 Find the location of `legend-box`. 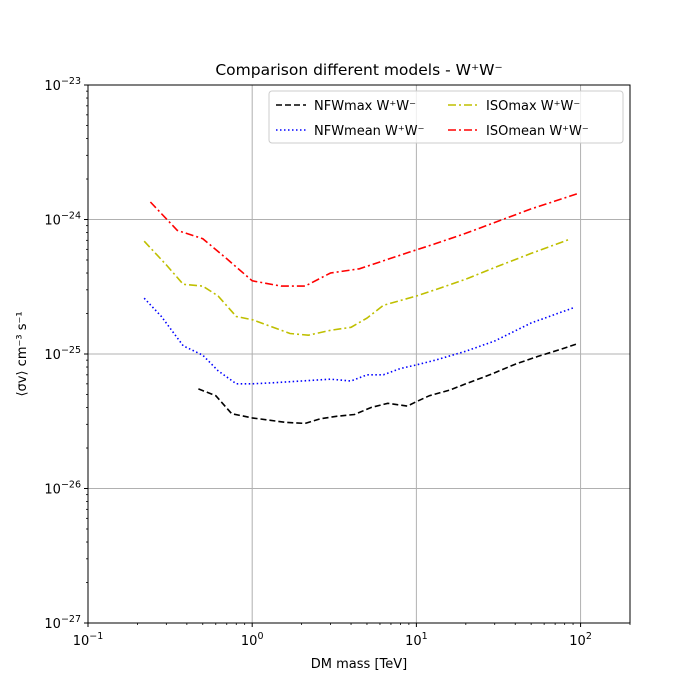

legend-box is located at coordinates (446, 117).